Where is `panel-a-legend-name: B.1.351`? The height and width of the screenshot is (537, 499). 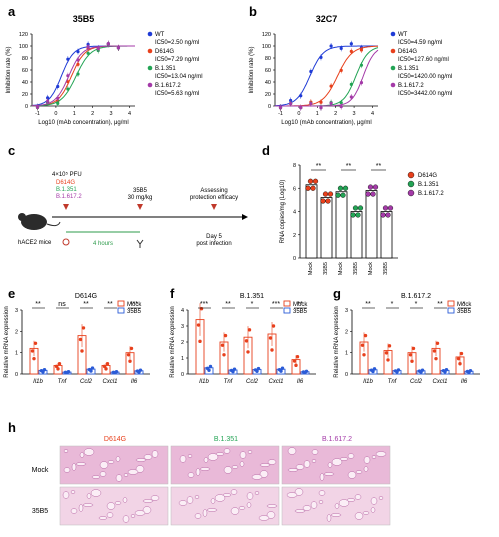
panel-a-legend-name: B.1.351 is located at coordinates (165, 69).